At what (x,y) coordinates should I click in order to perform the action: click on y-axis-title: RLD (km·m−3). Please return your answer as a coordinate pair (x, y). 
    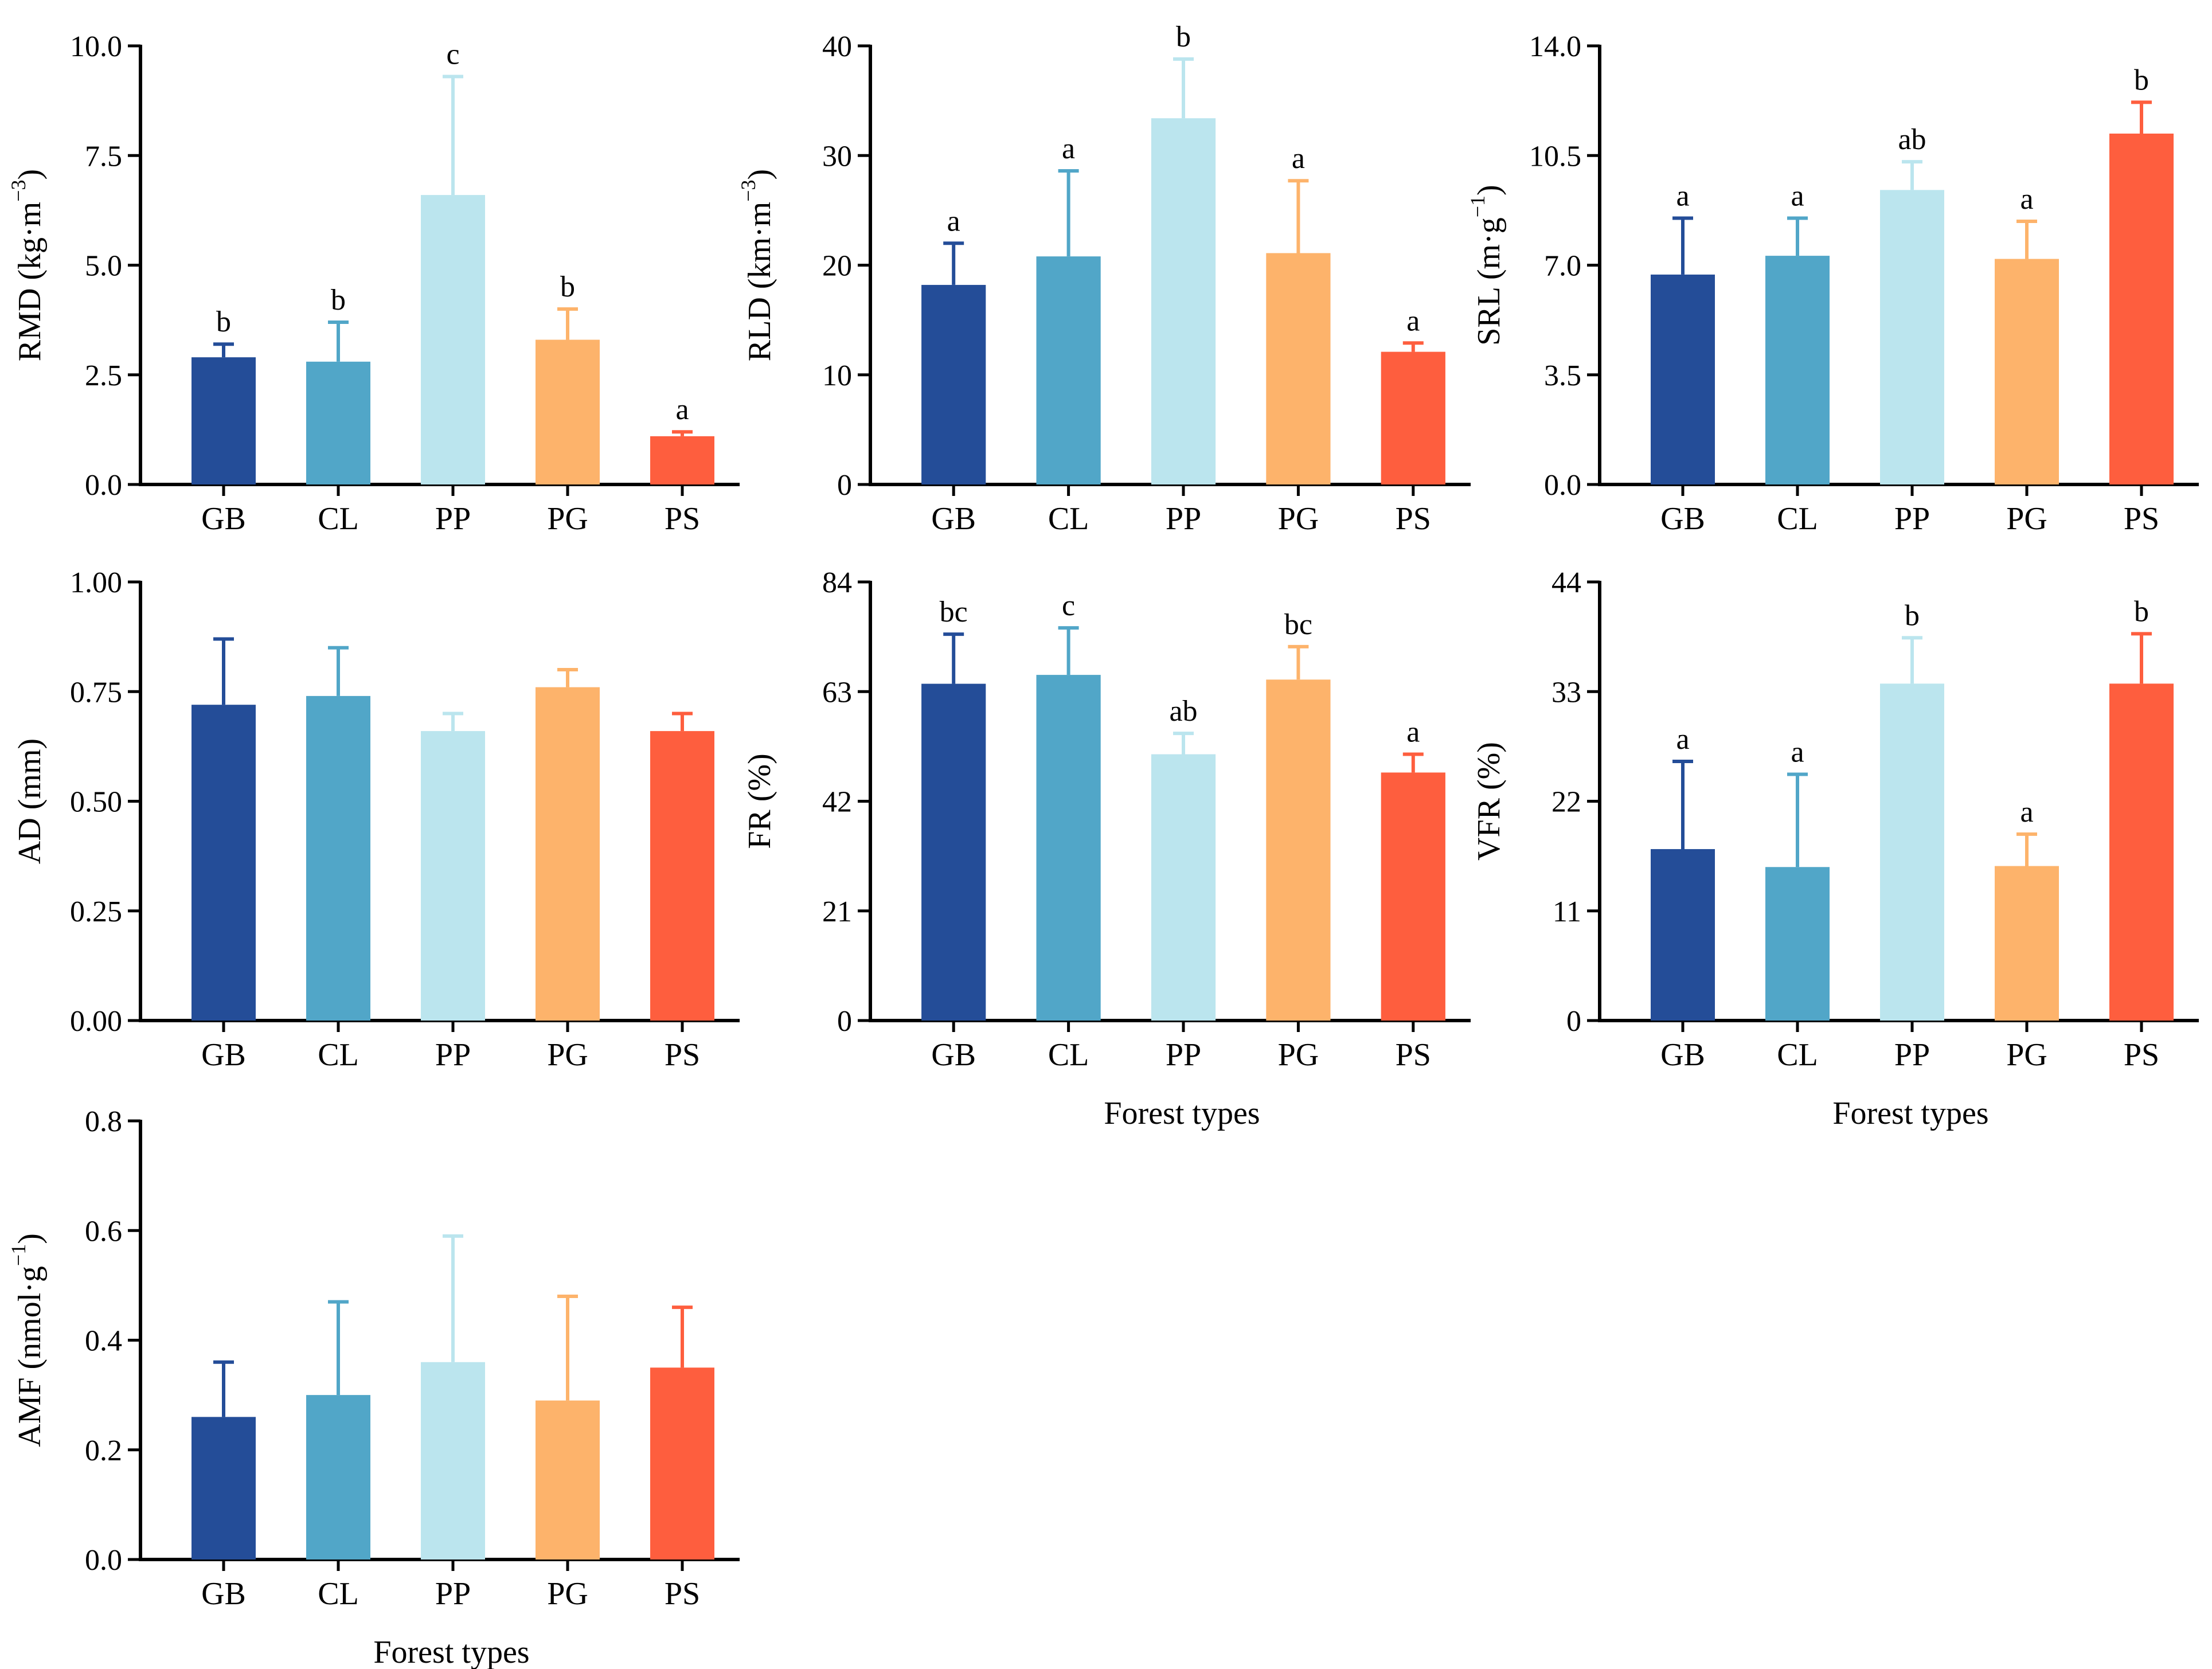
    Looking at the image, I should click on (757, 265).